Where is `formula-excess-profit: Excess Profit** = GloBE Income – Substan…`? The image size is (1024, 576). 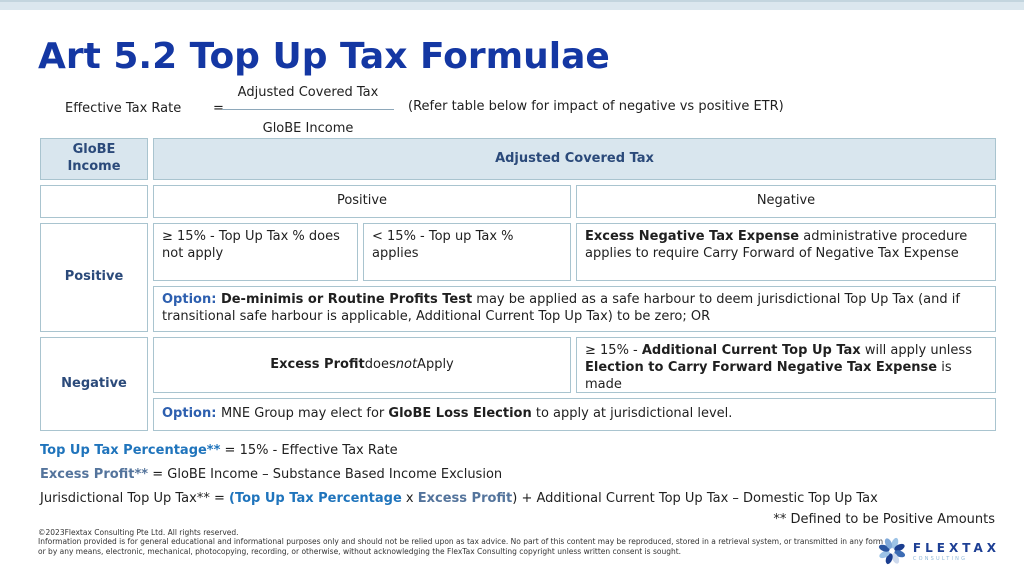 formula-excess-profit: Excess Profit** = GloBE Income – Substan… is located at coordinates (271, 474).